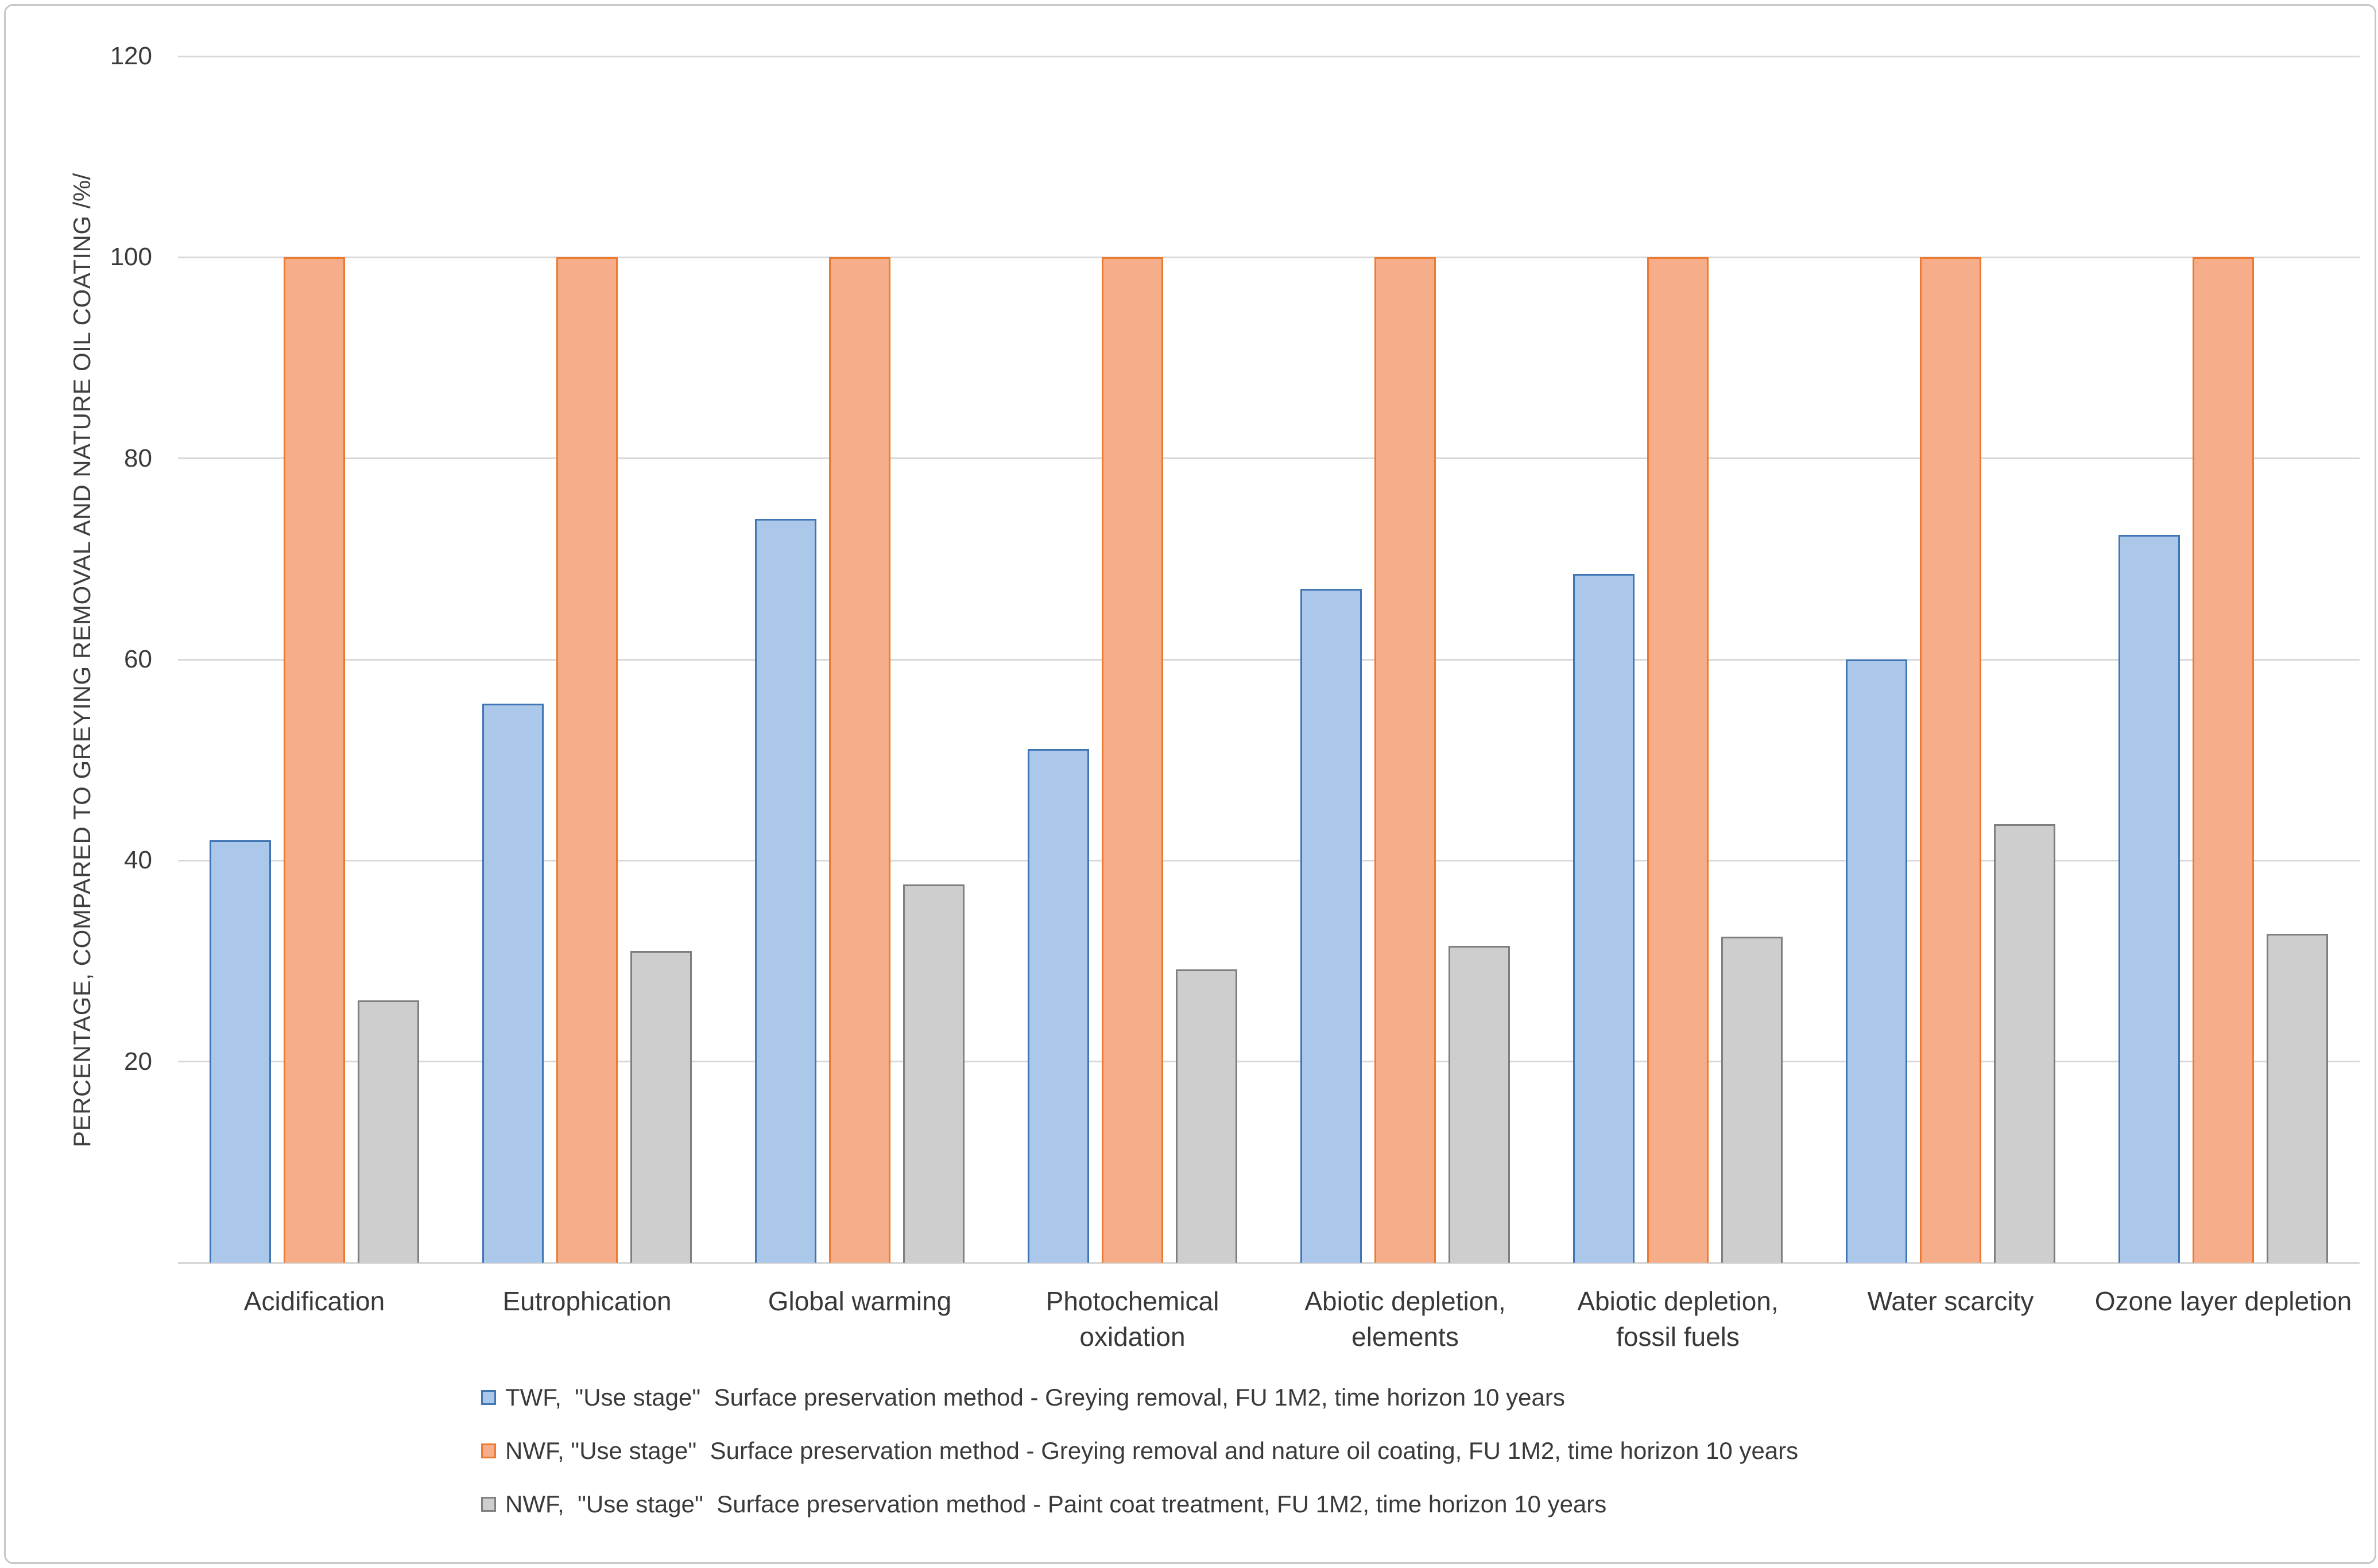 This screenshot has width=2378, height=1568. What do you see at coordinates (587, 1301) in the screenshot?
I see `x-axis-label-2: Eutrophication` at bounding box center [587, 1301].